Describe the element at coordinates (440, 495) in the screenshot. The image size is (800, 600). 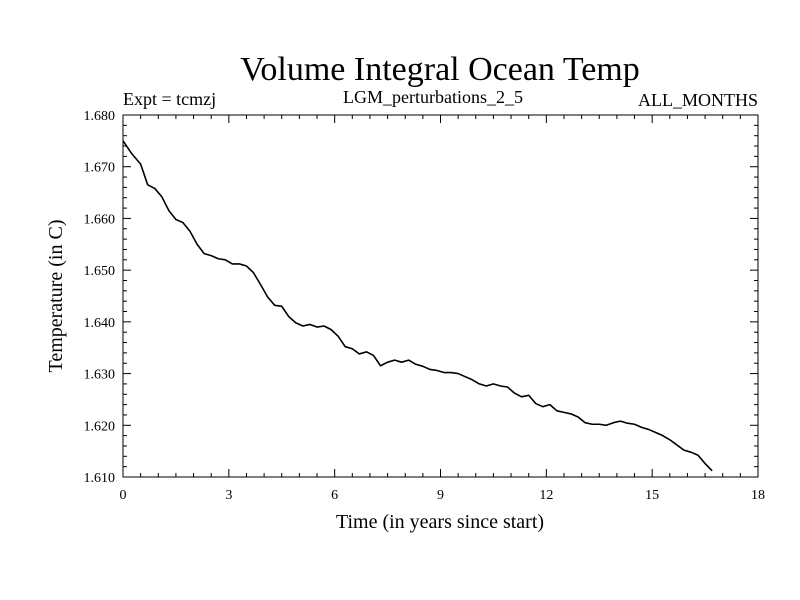
I see `x-tick-label: 9` at that location.